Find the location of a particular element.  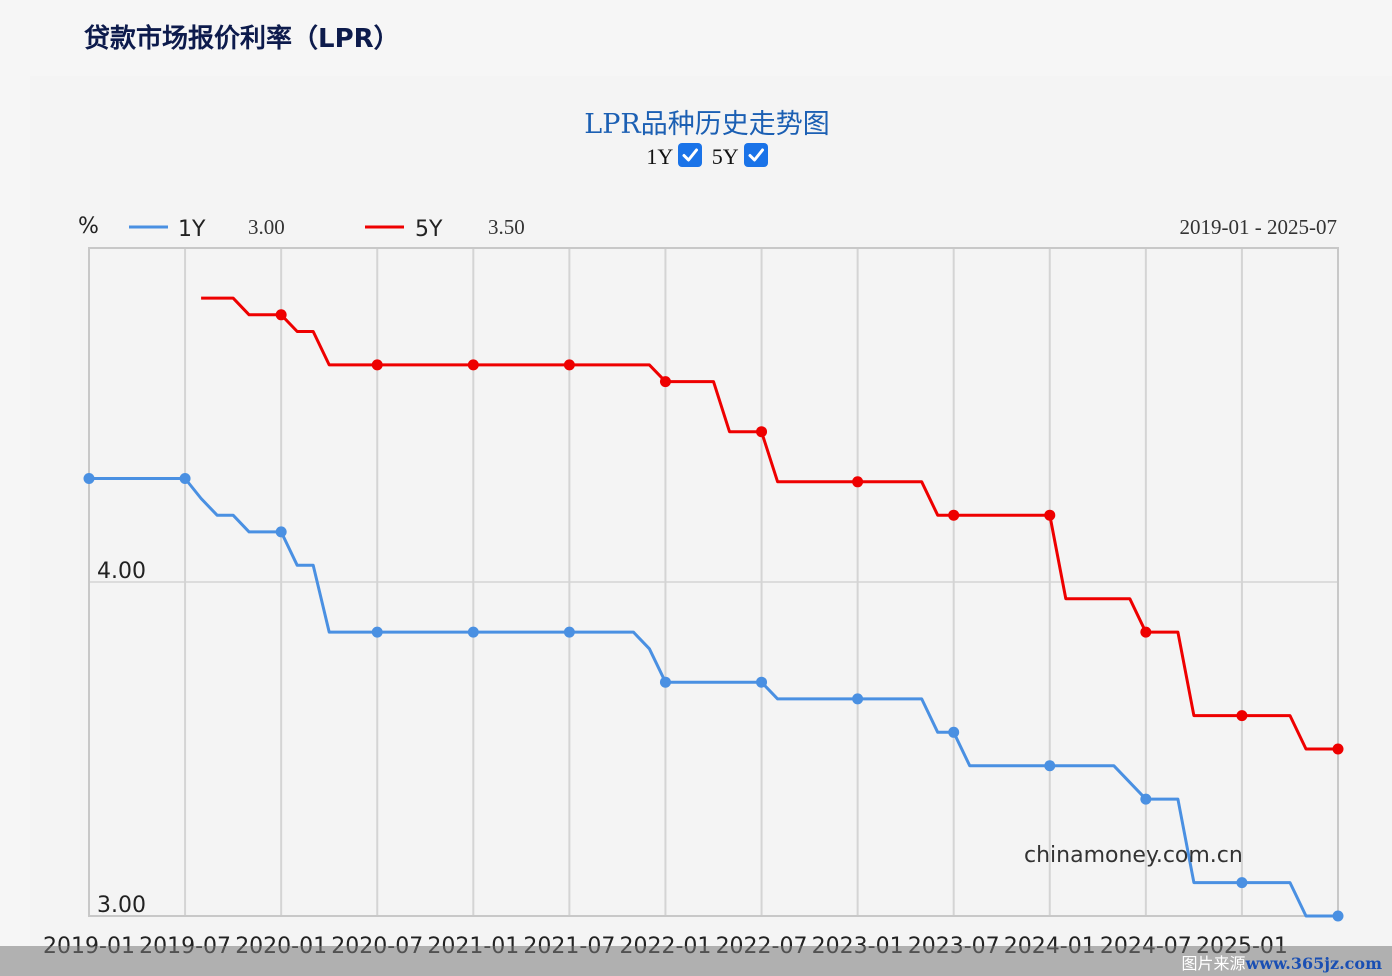

footer-watermark: 图片来源www.365jz.com is located at coordinates (1282, 962).